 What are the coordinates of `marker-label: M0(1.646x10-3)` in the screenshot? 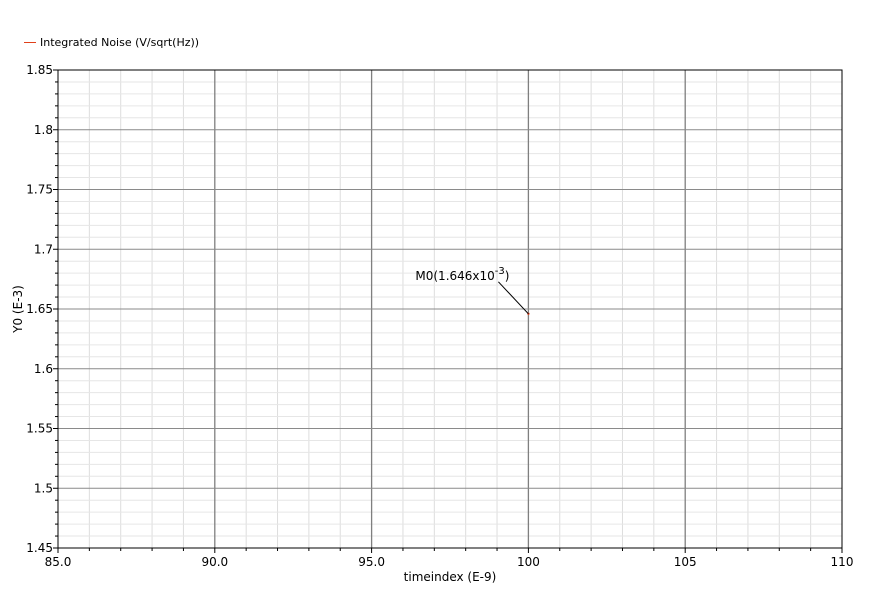 It's located at (462, 274).